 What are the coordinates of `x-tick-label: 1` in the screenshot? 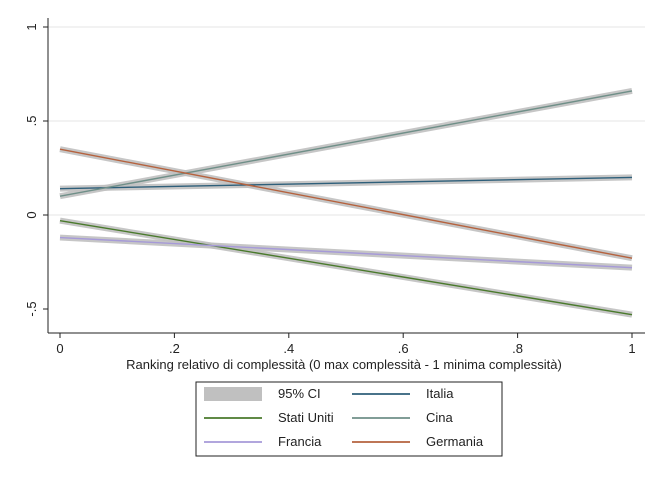 It's located at (631, 348).